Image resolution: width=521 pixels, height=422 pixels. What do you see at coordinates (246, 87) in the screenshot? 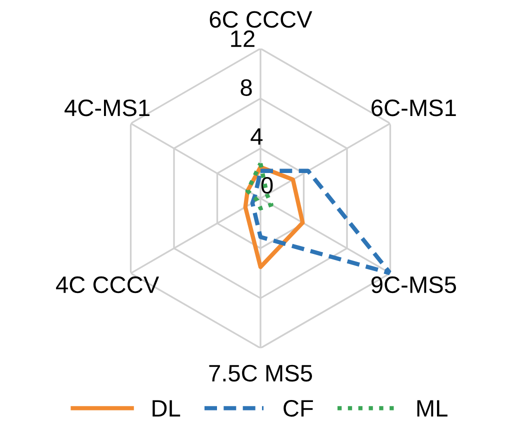
I see `y-tick-label: 8` at bounding box center [246, 87].